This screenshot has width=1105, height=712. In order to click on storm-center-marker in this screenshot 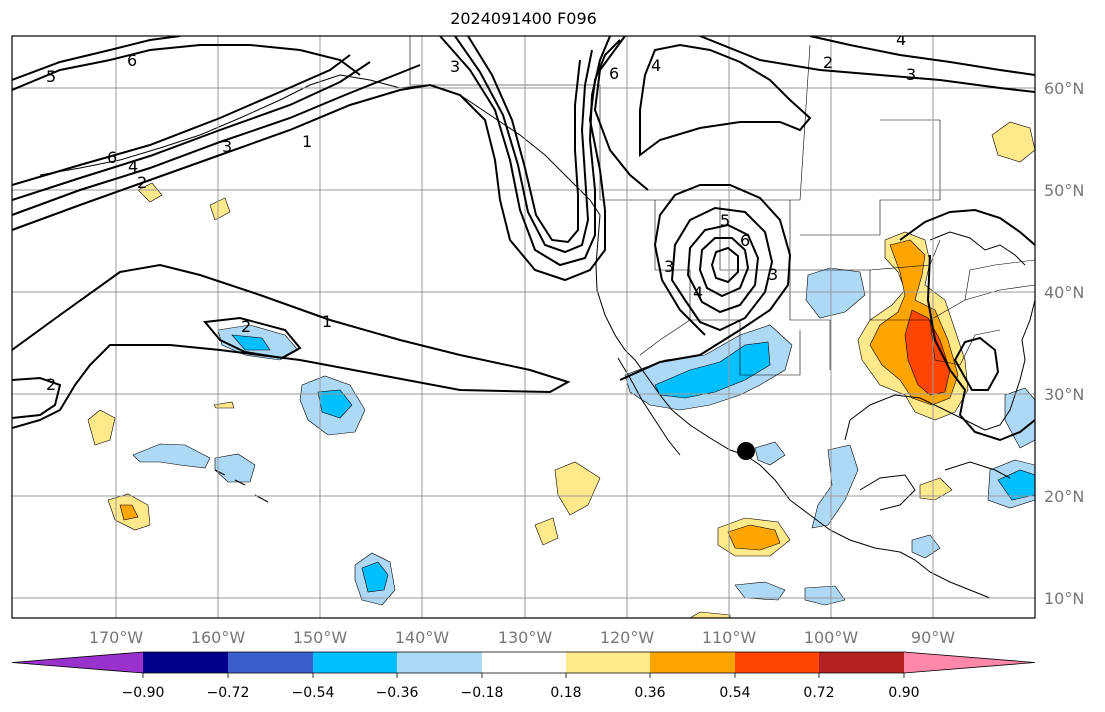, I will do `click(746, 451)`.